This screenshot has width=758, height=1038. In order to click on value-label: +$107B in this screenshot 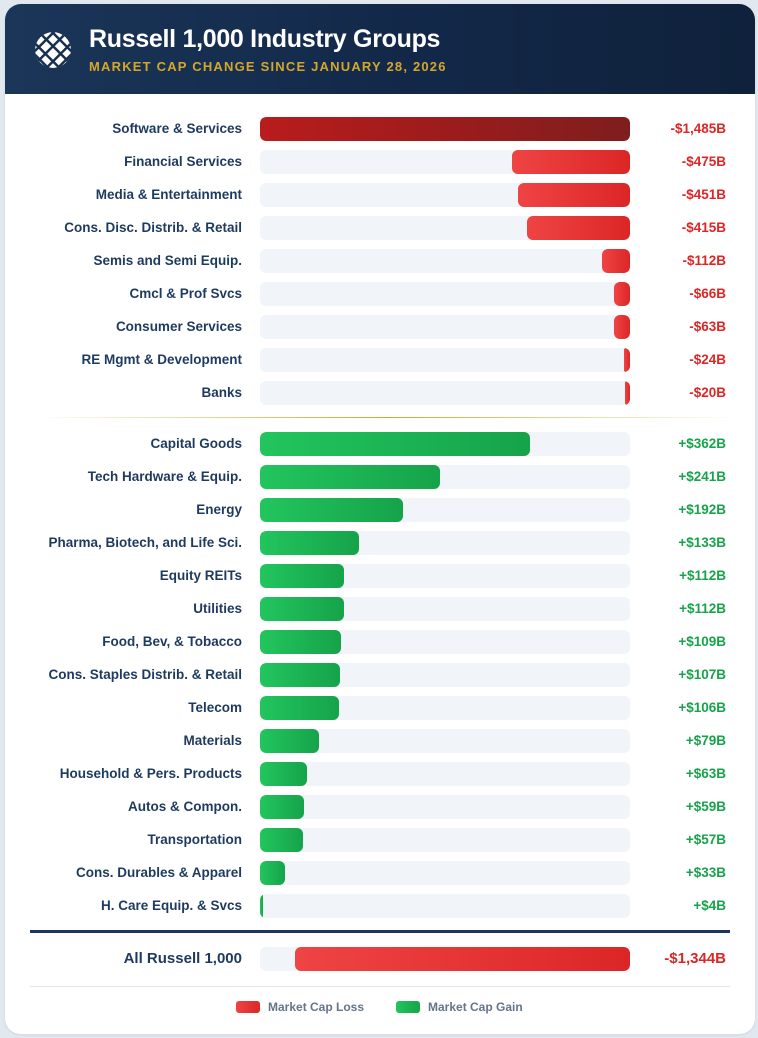, I will do `click(702, 674)`.